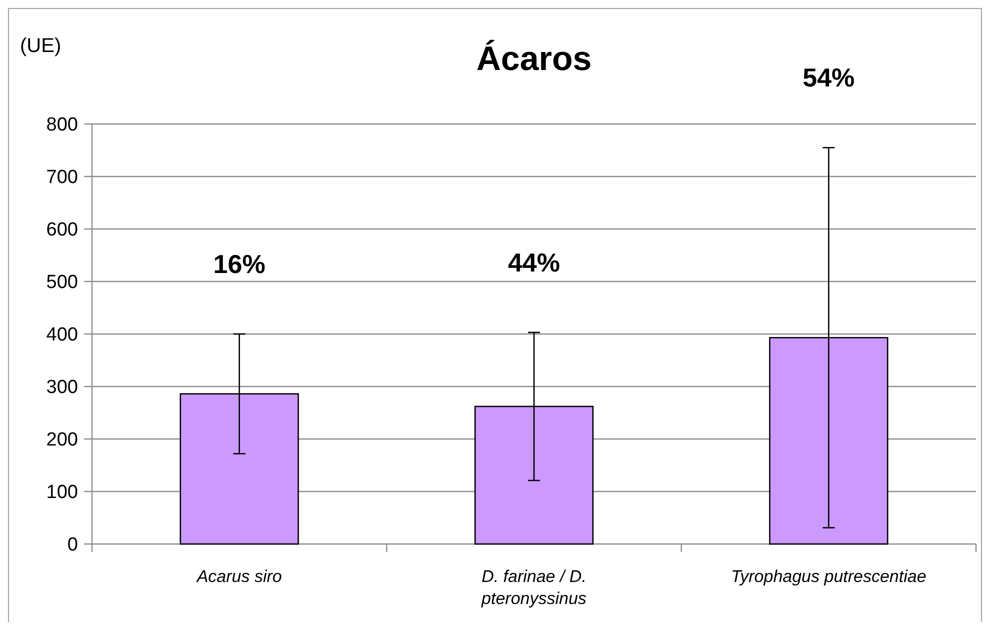  Describe the element at coordinates (239, 264) in the screenshot. I see `annotation: 16%` at that location.